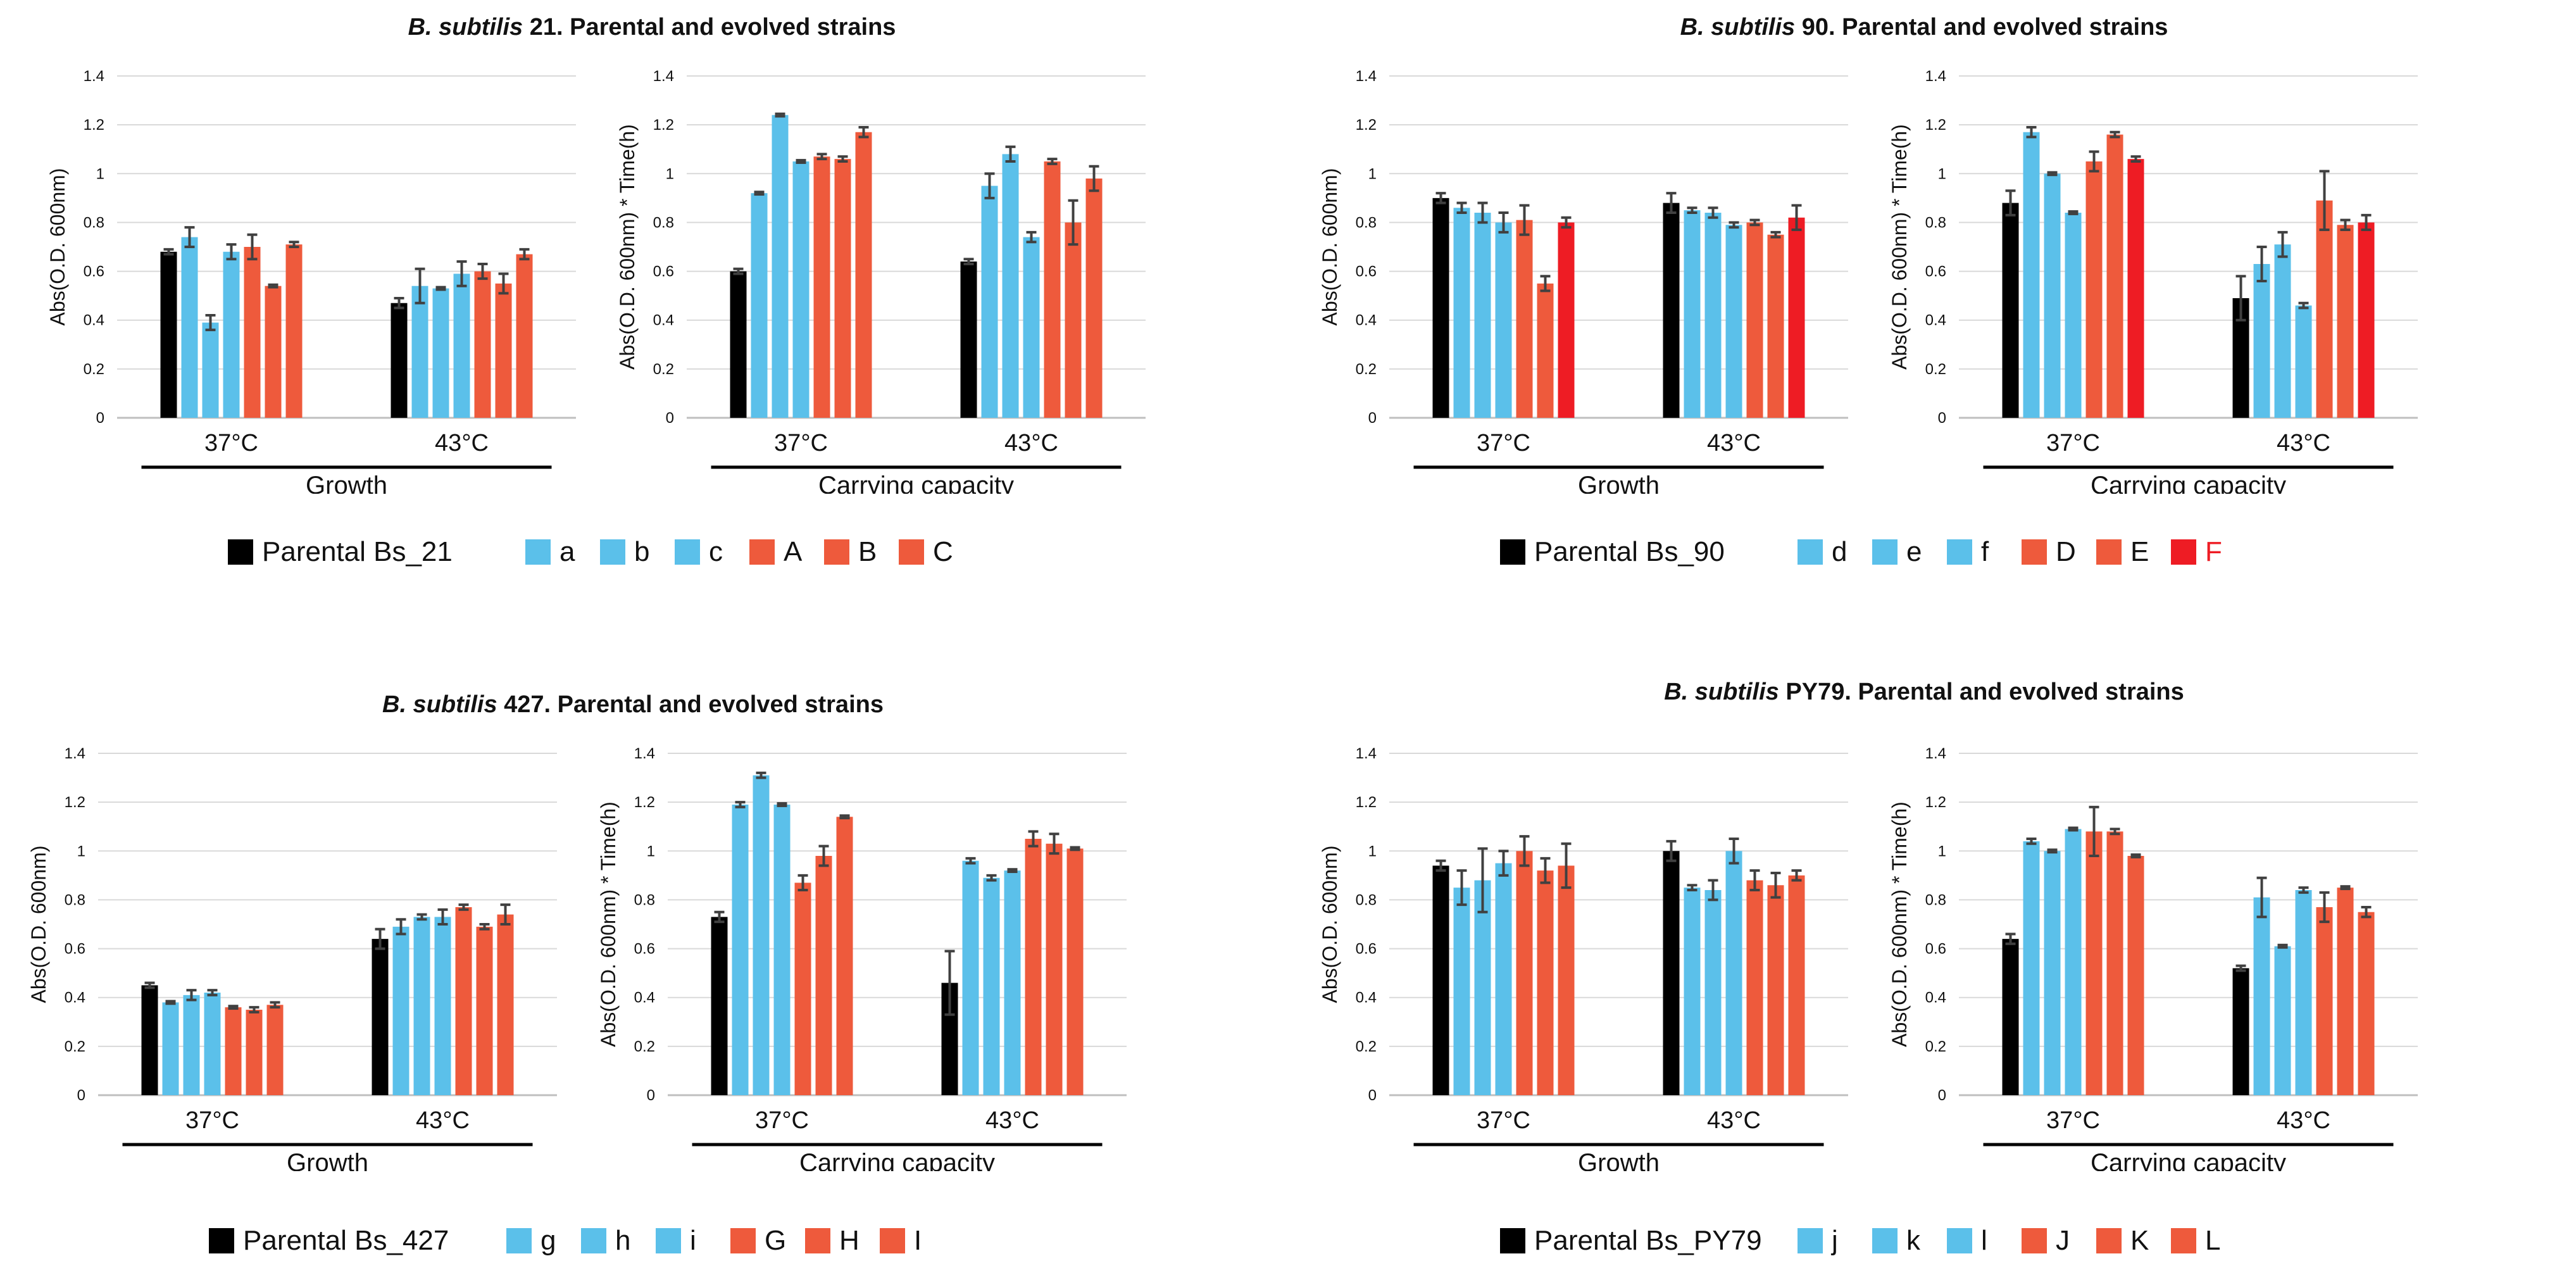 Image resolution: width=2576 pixels, height=1287 pixels. I want to click on legend-item: h, so click(605, 1241).